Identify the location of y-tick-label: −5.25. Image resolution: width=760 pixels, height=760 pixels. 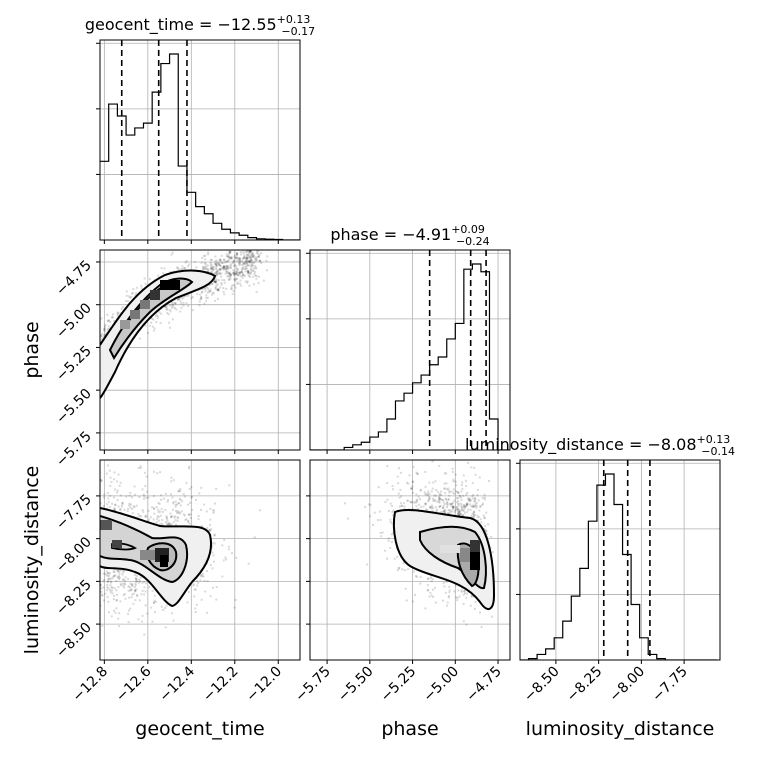
(74, 364).